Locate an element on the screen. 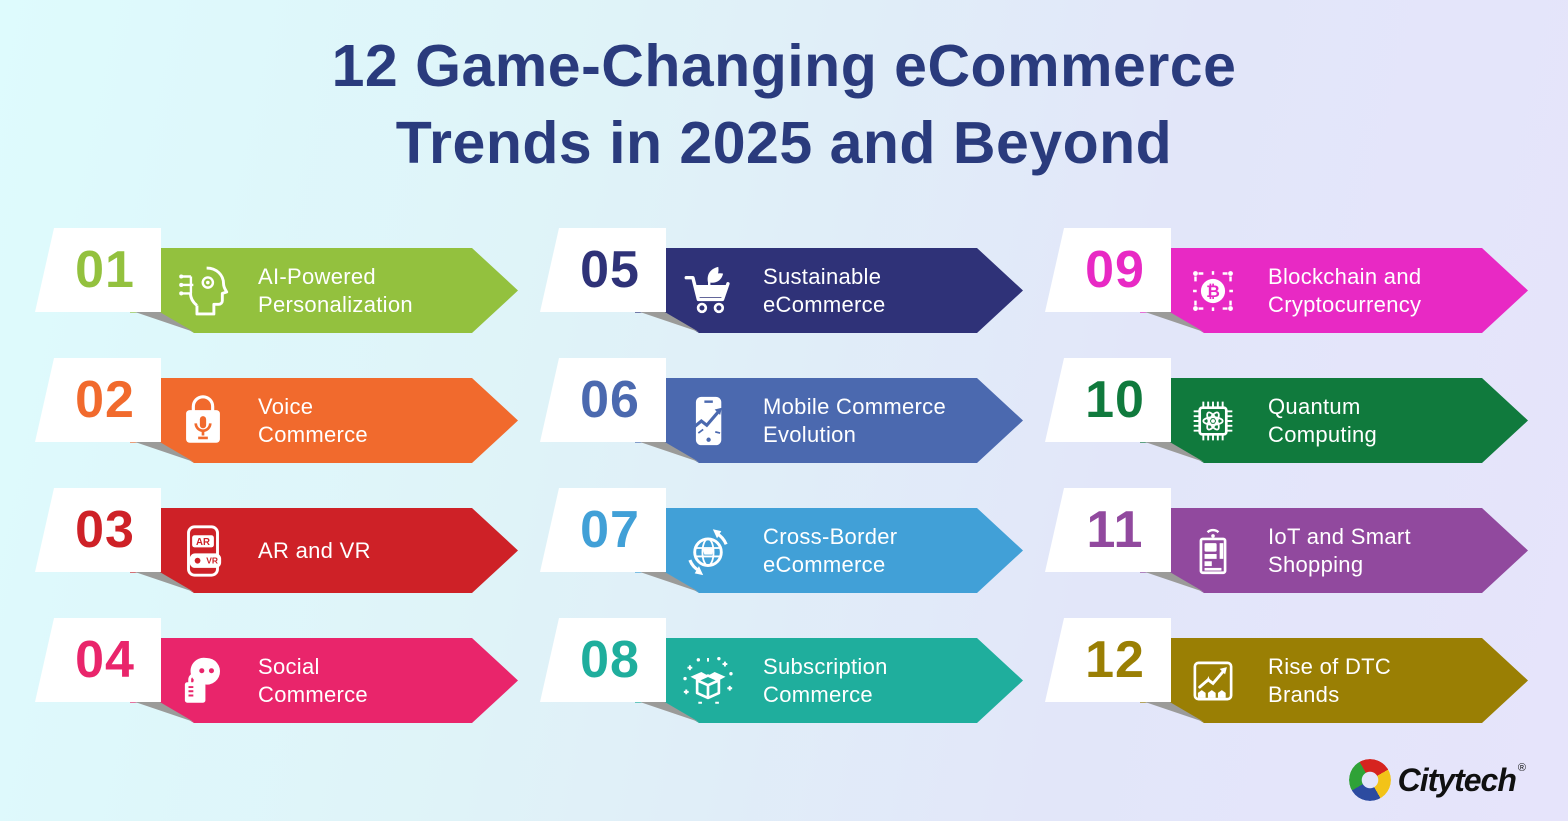  trend-number: 05 is located at coordinates (610, 270).